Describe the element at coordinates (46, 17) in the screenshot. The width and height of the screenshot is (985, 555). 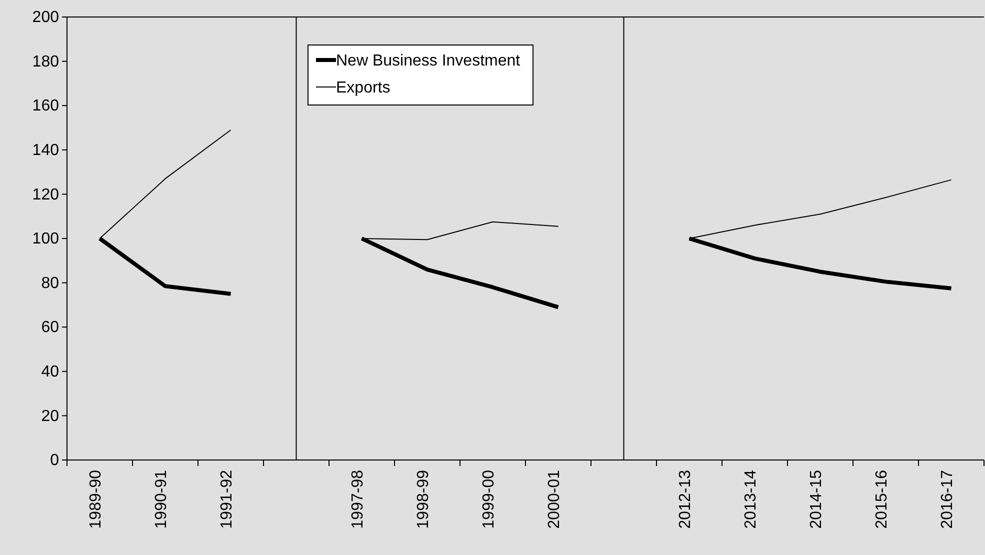
I see `y-tick-label: 200` at that location.